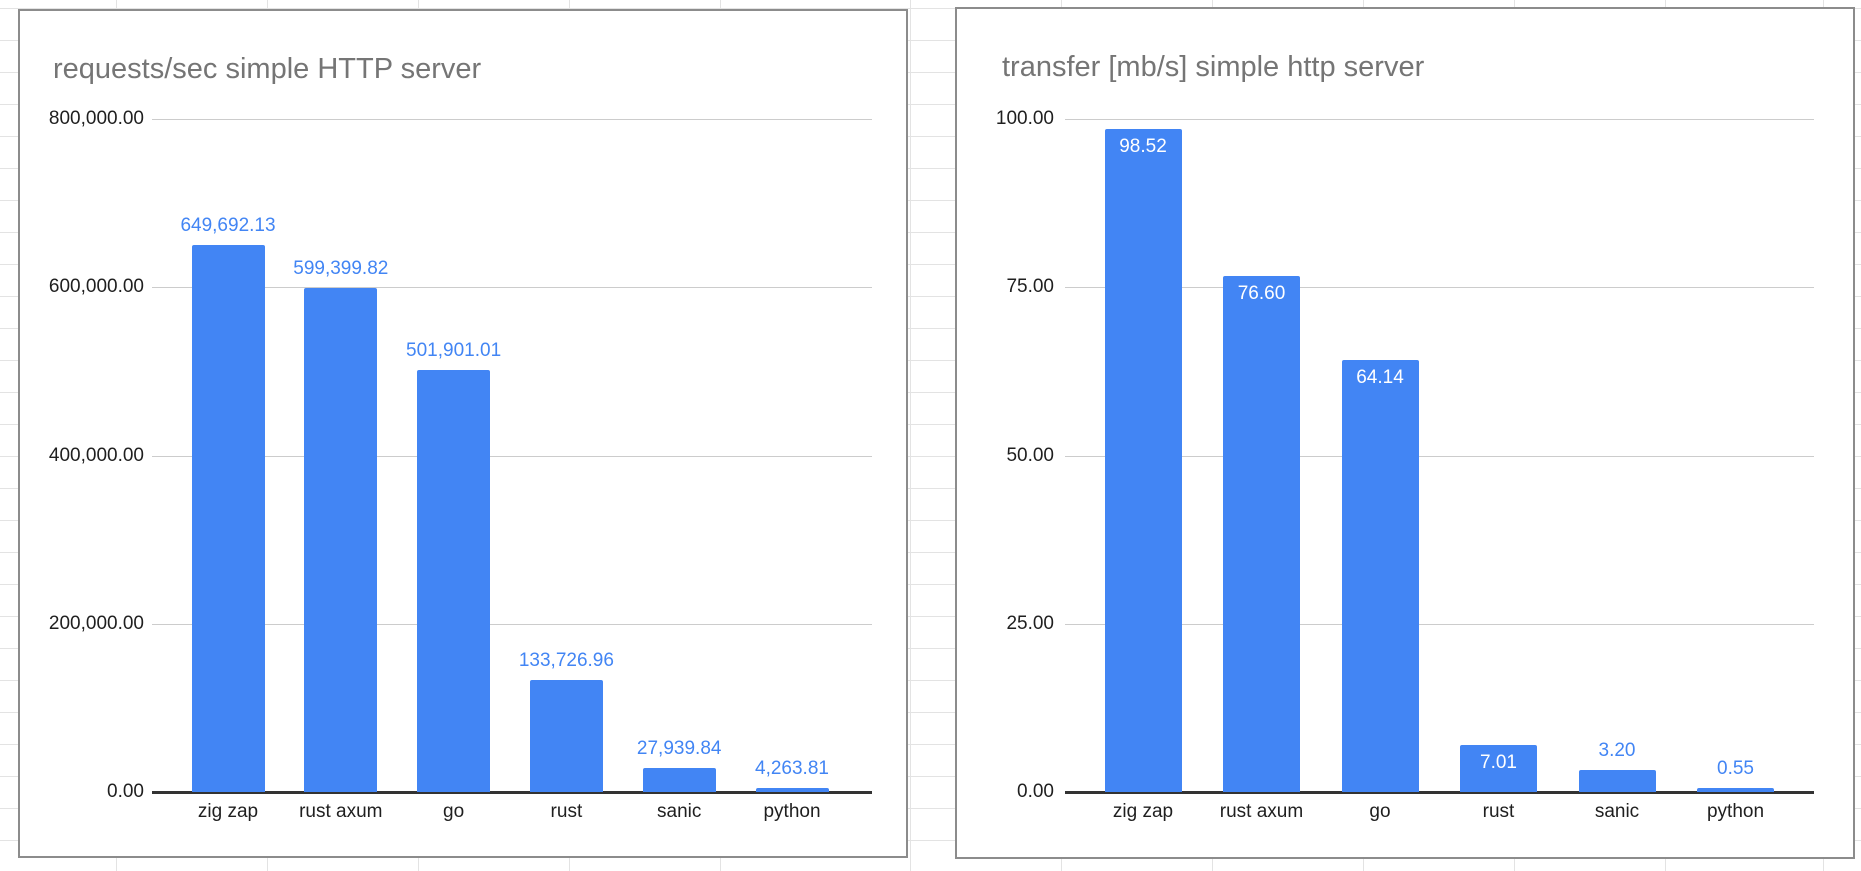 The height and width of the screenshot is (871, 1861). What do you see at coordinates (1030, 455) in the screenshot?
I see `y-axis-tick-label: 50.00` at bounding box center [1030, 455].